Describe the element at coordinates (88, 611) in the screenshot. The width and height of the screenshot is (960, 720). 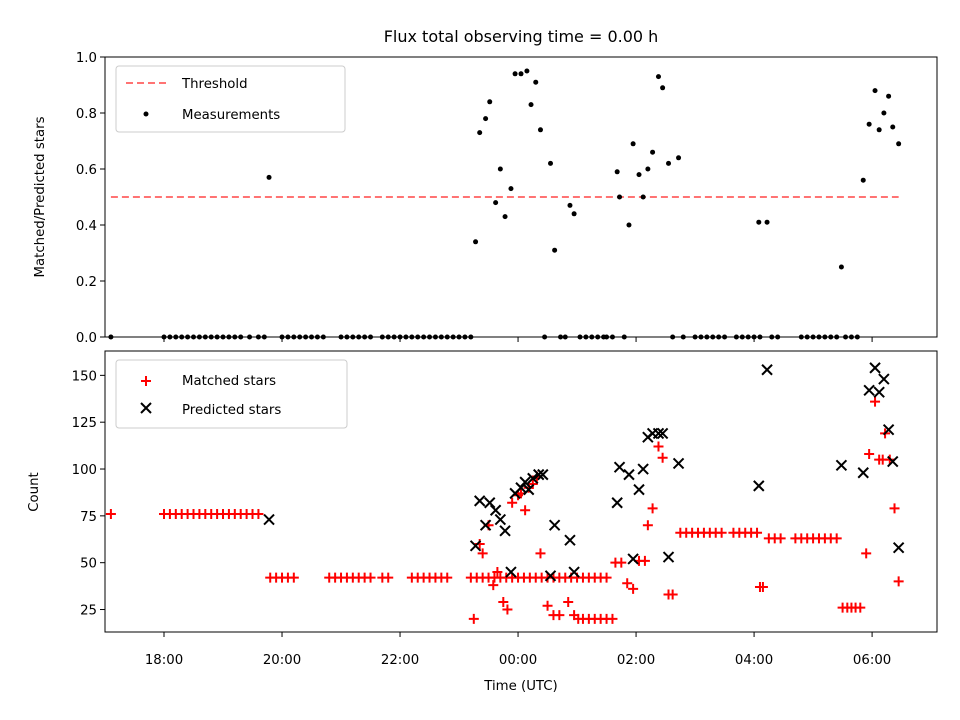
I see `bottom-y-tick-label: 25` at that location.